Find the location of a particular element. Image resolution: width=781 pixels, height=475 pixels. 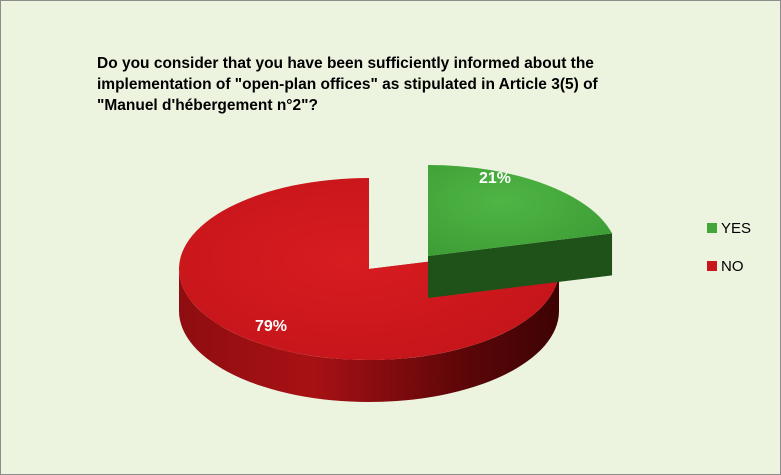

legend-item-yes: YES is located at coordinates (729, 228).